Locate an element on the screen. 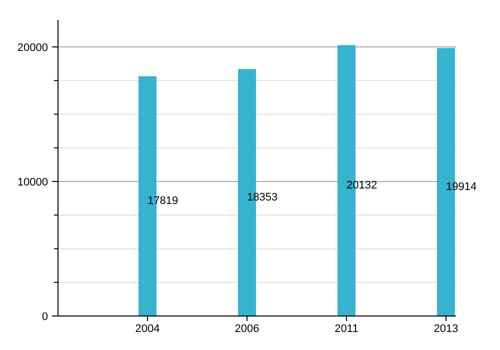  x-tick-label: 2004 is located at coordinates (147, 329).